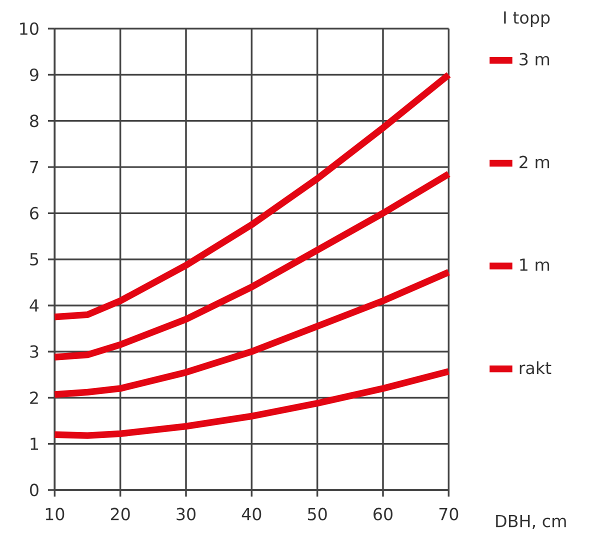 This screenshot has height=538, width=597. Describe the element at coordinates (186, 514) in the screenshot. I see `x-tick-label: 30` at that location.